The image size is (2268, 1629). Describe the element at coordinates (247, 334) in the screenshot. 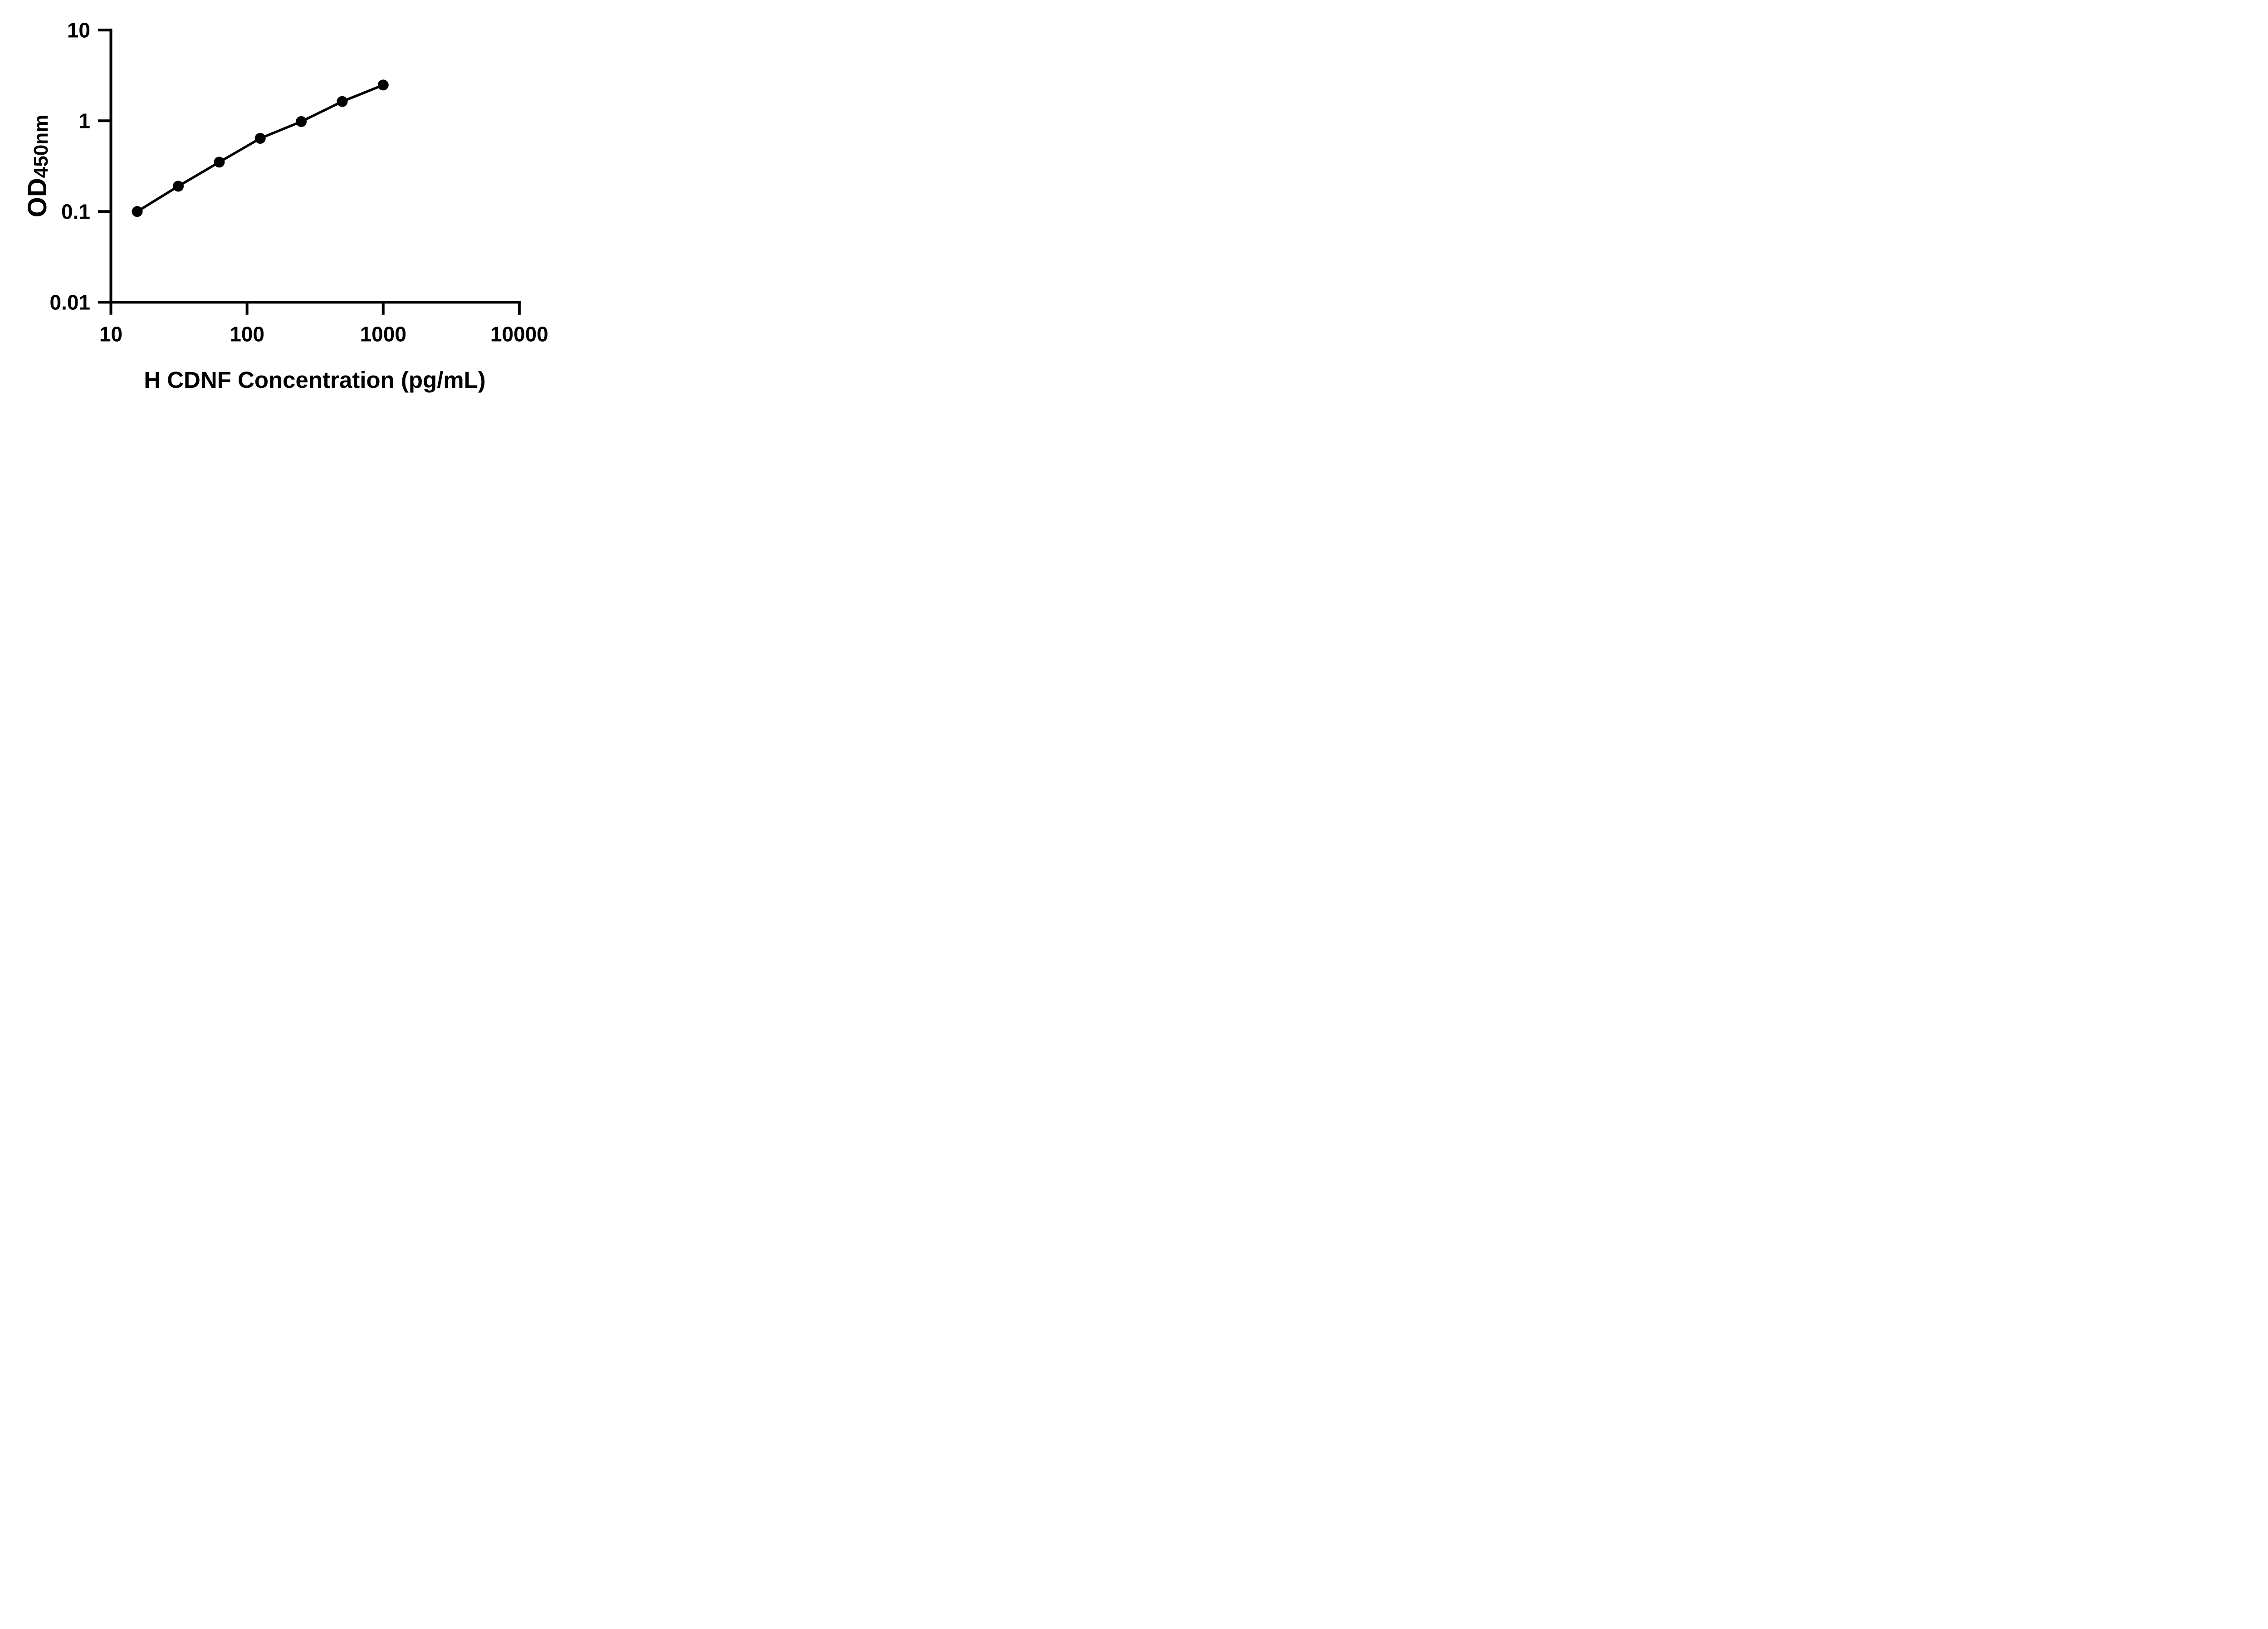

I see `x-tick-label: 100` at that location.